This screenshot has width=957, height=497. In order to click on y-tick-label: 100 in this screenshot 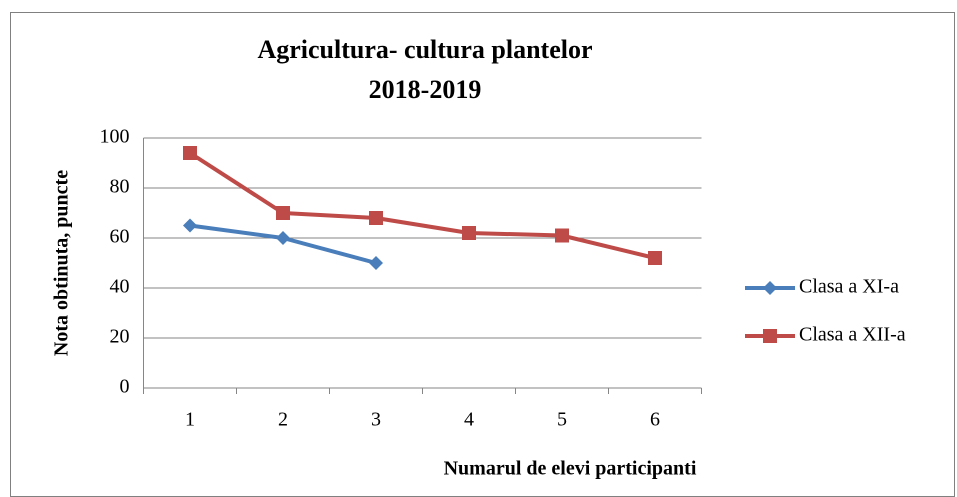, I will do `click(115, 137)`.